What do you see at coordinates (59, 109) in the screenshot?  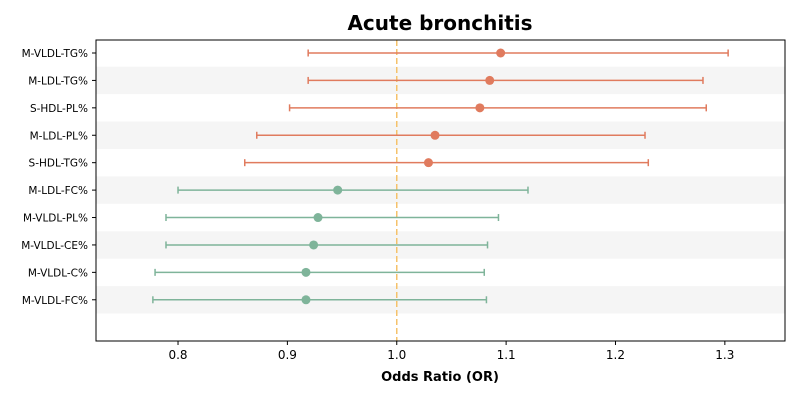 I see `y-tick-label: S-HDL-PL%` at bounding box center [59, 109].